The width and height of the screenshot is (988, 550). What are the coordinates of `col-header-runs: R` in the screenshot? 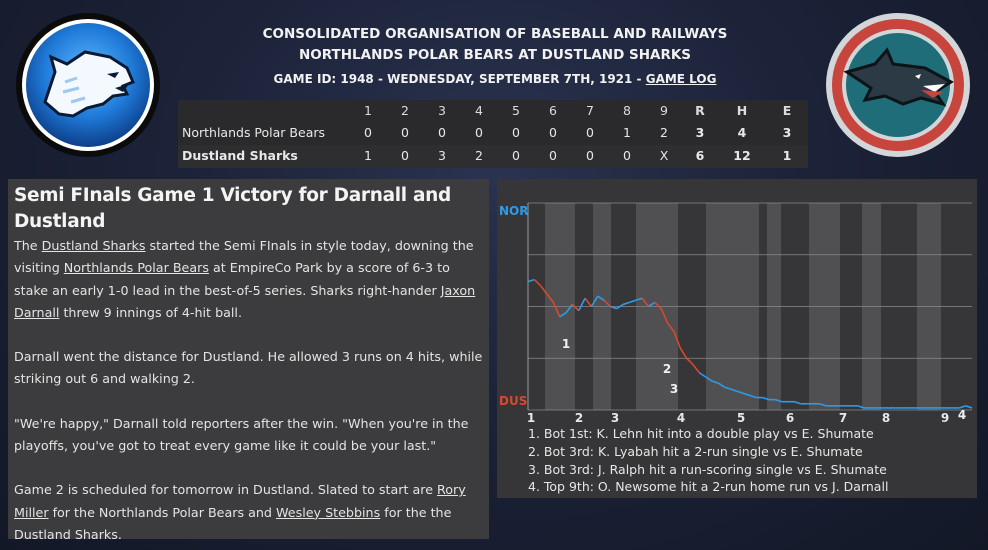 It's located at (700, 110).